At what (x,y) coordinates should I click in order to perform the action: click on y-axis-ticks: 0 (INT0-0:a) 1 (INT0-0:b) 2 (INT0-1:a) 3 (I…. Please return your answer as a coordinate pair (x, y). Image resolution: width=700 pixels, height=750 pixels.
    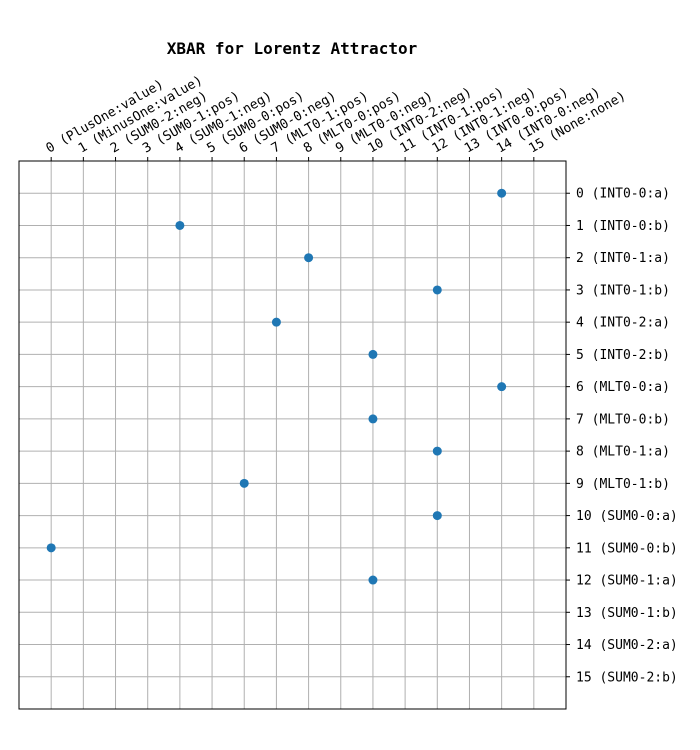
    Looking at the image, I should click on (622, 436).